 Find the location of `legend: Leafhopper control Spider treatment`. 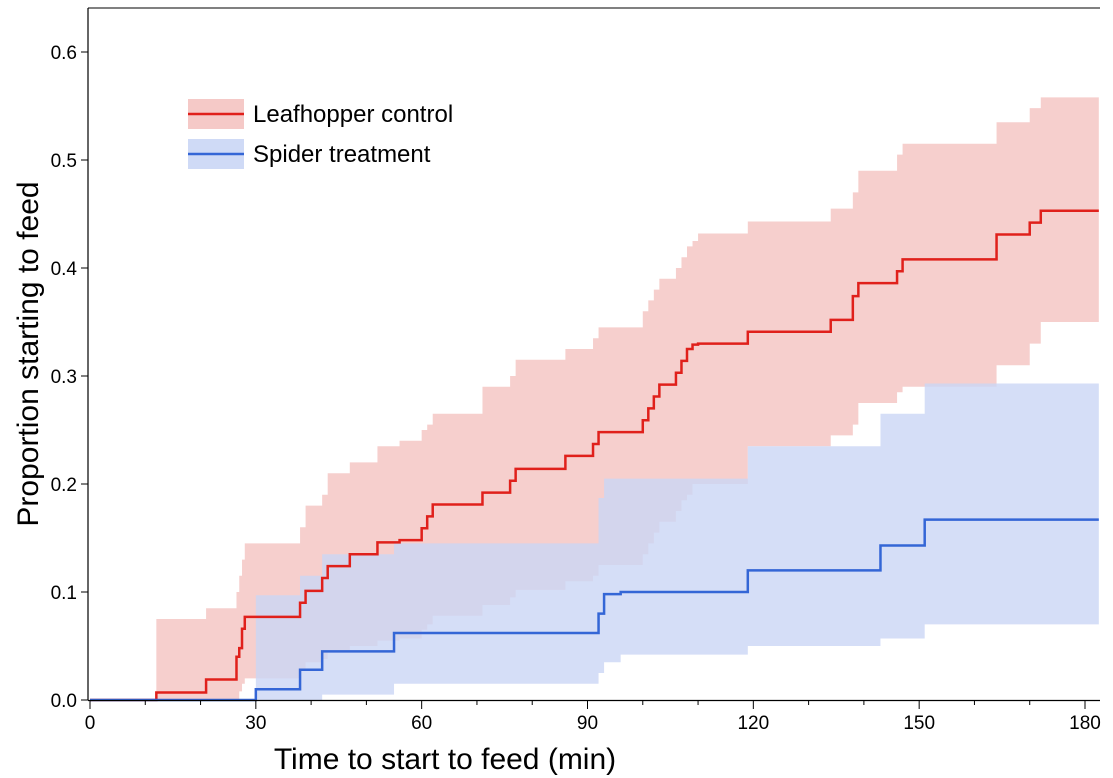

legend: Leafhopper control Spider treatment is located at coordinates (320, 134).